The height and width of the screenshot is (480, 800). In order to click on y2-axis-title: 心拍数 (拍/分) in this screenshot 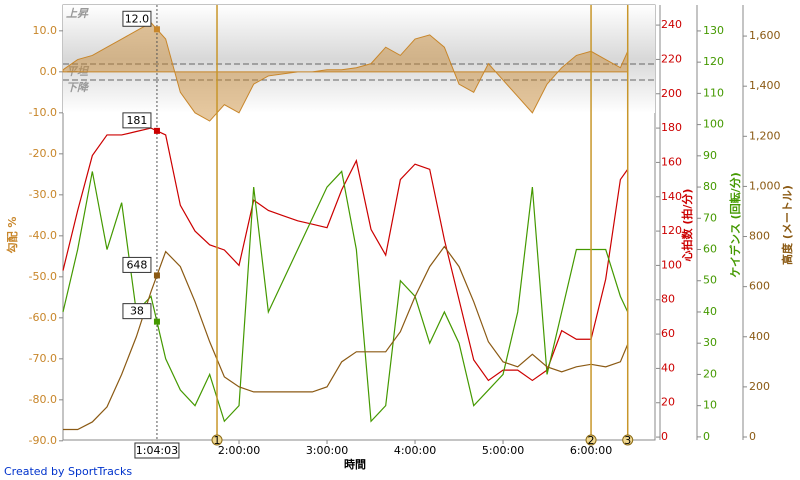, I will do `click(687, 225)`.